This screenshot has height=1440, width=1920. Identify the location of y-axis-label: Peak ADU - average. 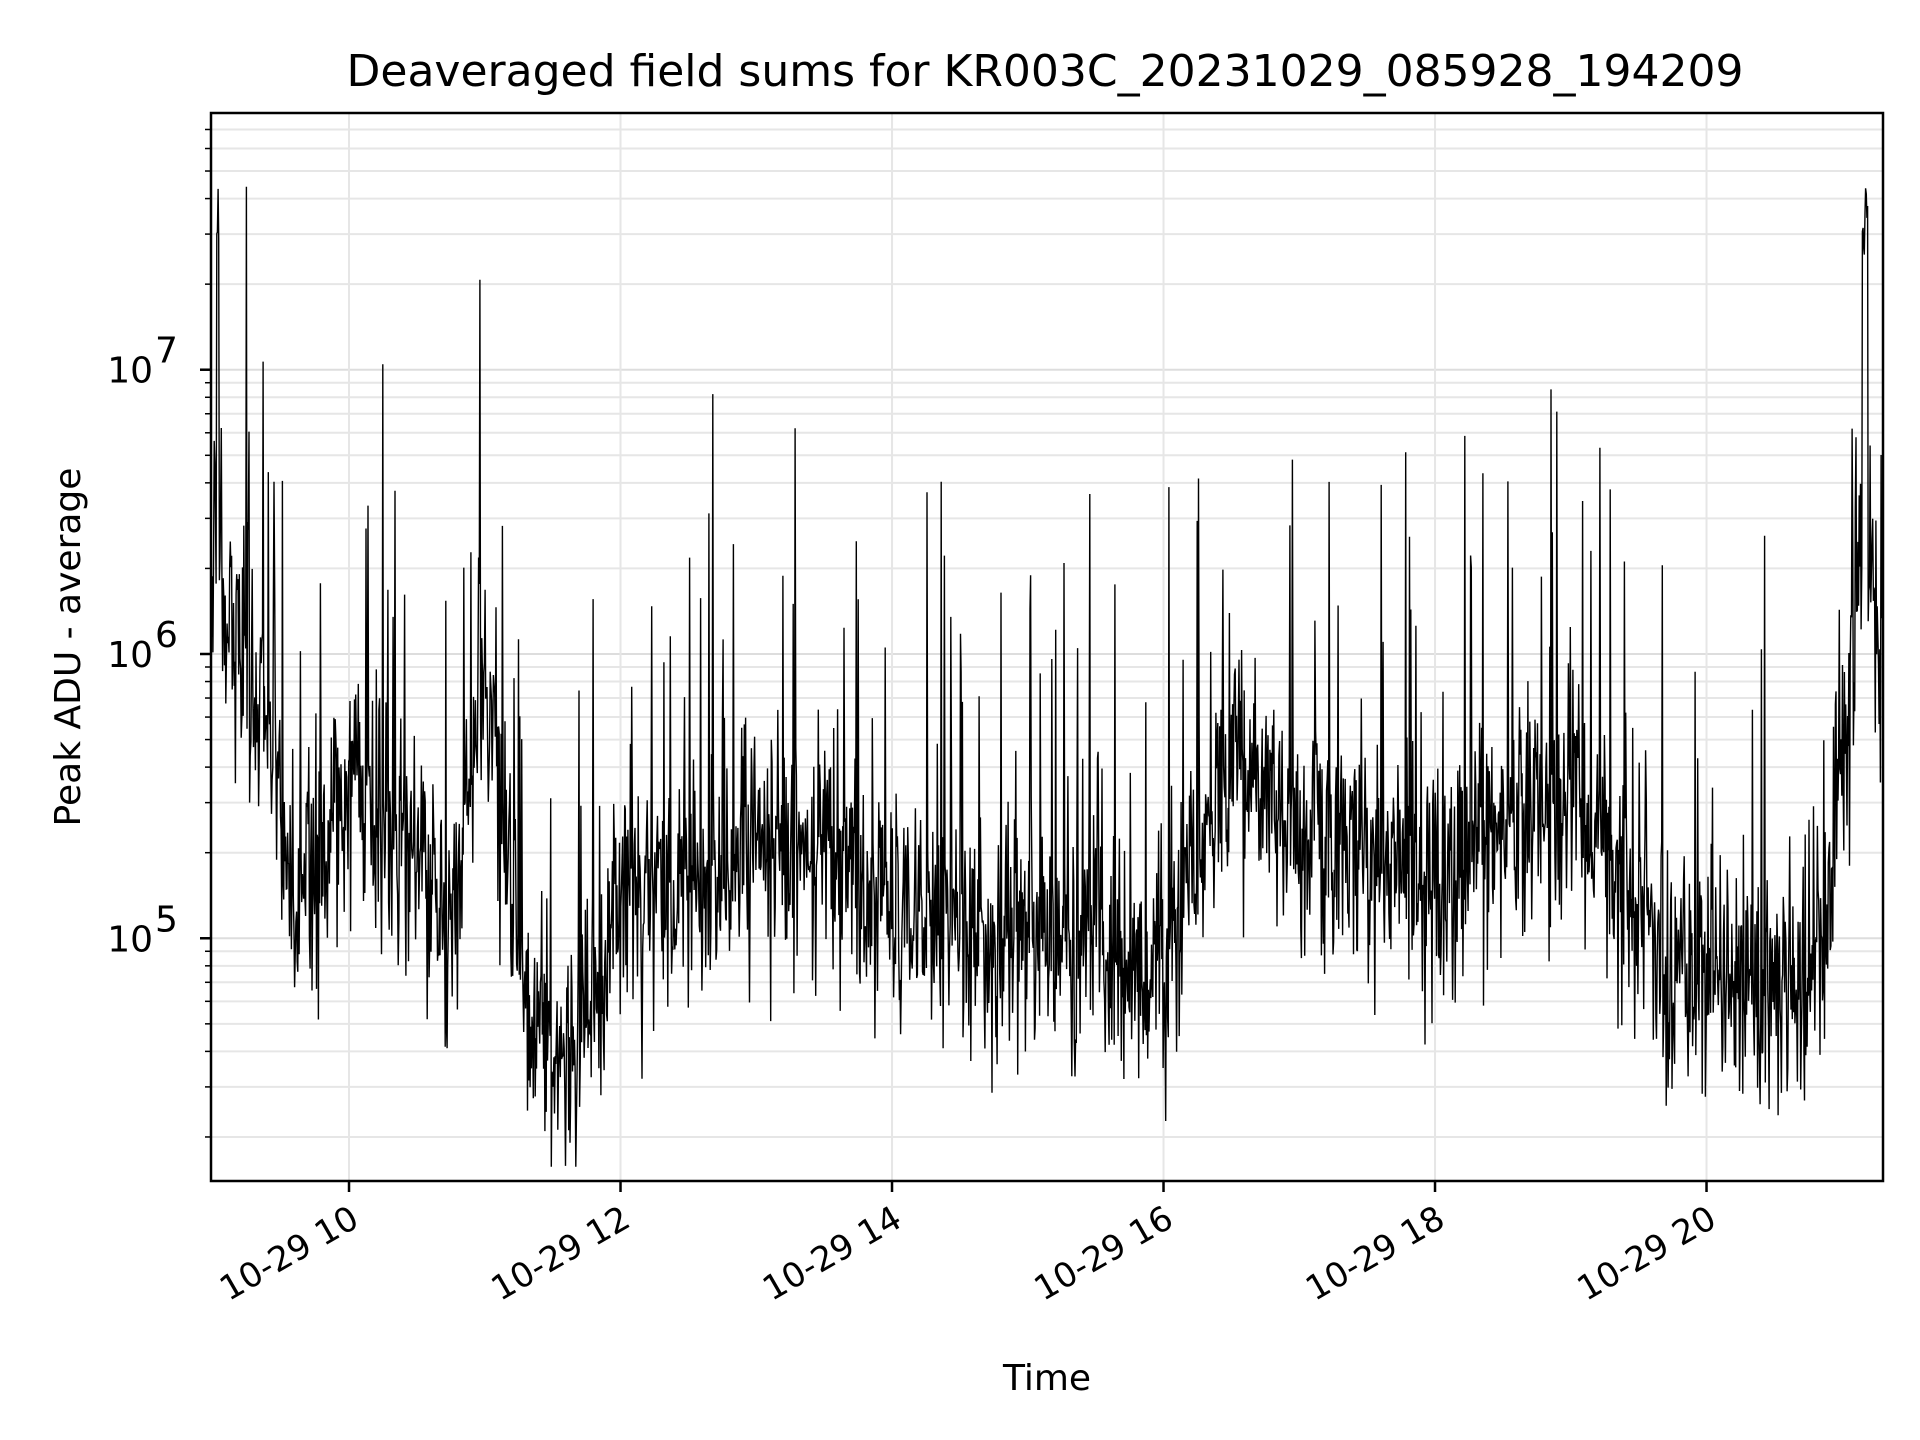
(68, 647).